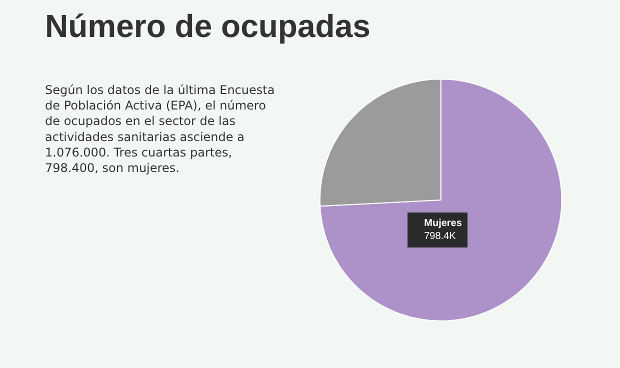 This screenshot has width=620, height=368. What do you see at coordinates (443, 223) in the screenshot?
I see `slice-label: Mujeres` at bounding box center [443, 223].